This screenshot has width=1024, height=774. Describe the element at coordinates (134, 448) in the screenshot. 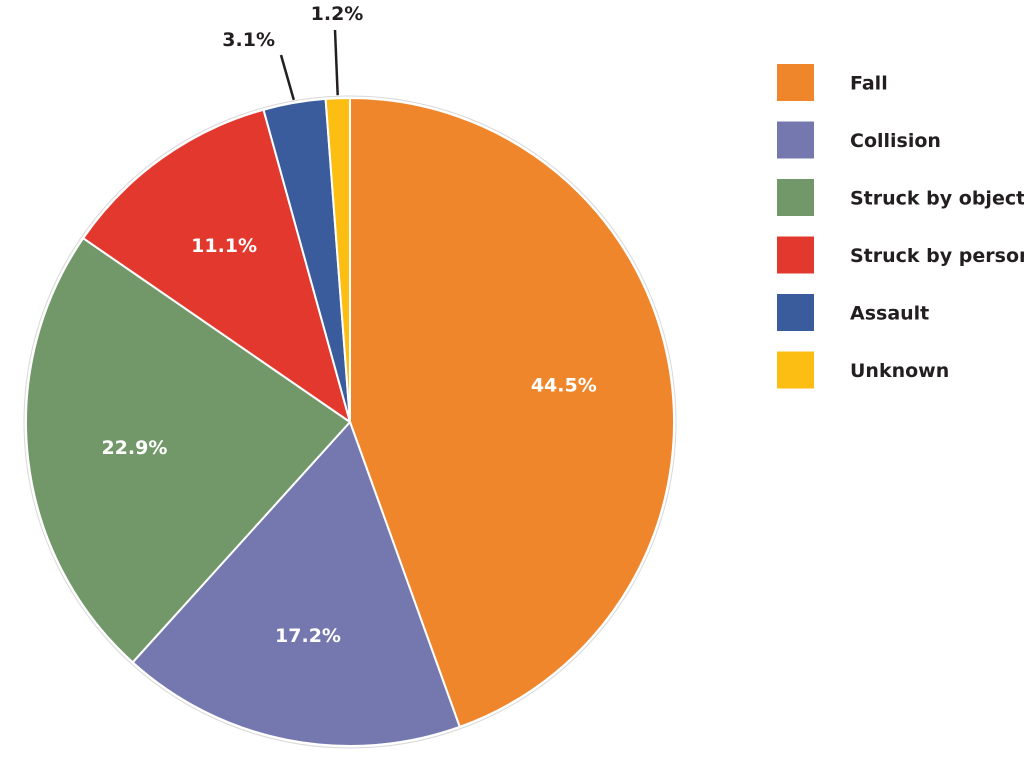

I see `data-label-struck-by-object: 22.9%` at that location.